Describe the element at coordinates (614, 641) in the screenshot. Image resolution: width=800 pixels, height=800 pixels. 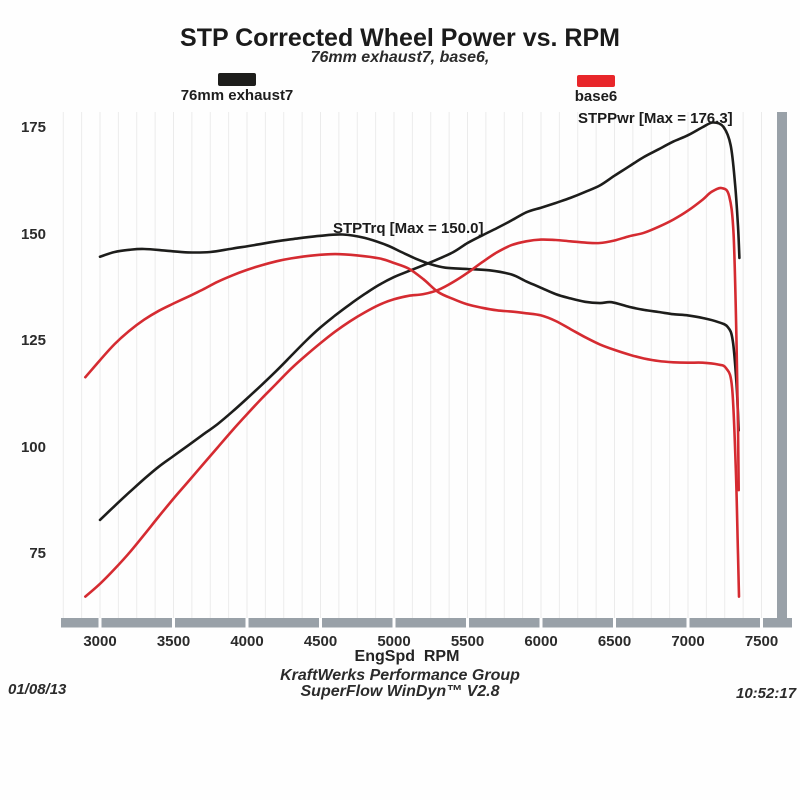
I see `x-tick-label: 6500` at that location.